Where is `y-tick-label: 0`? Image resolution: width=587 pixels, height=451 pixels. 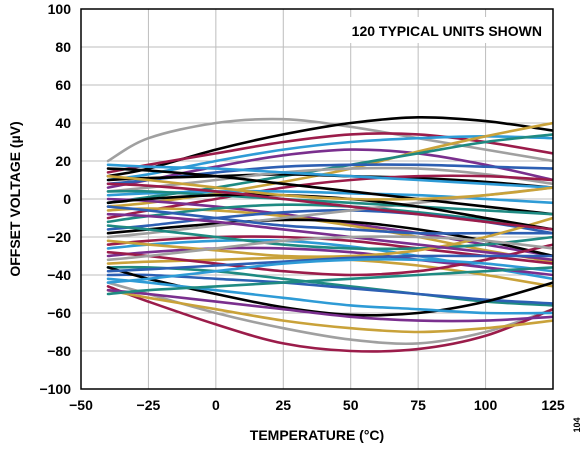
y-tick-label: 0 is located at coordinates (67, 199).